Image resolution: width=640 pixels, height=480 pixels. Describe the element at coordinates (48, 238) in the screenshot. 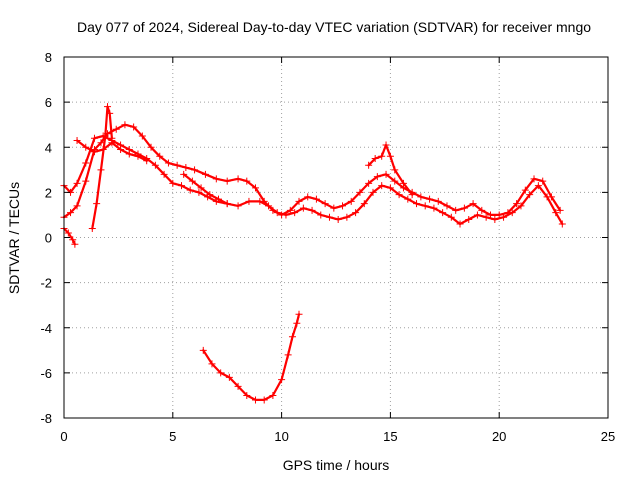

I see `y-tick-label: 0` at that location.